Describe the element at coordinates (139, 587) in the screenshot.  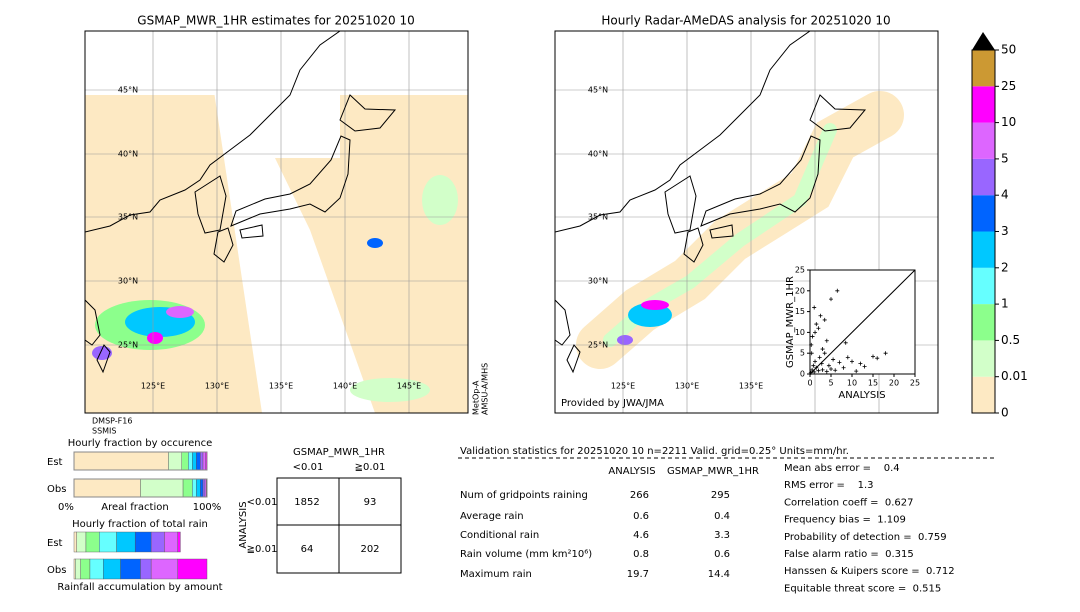
I see `caption: Rainfall accumulation by amount` at that location.